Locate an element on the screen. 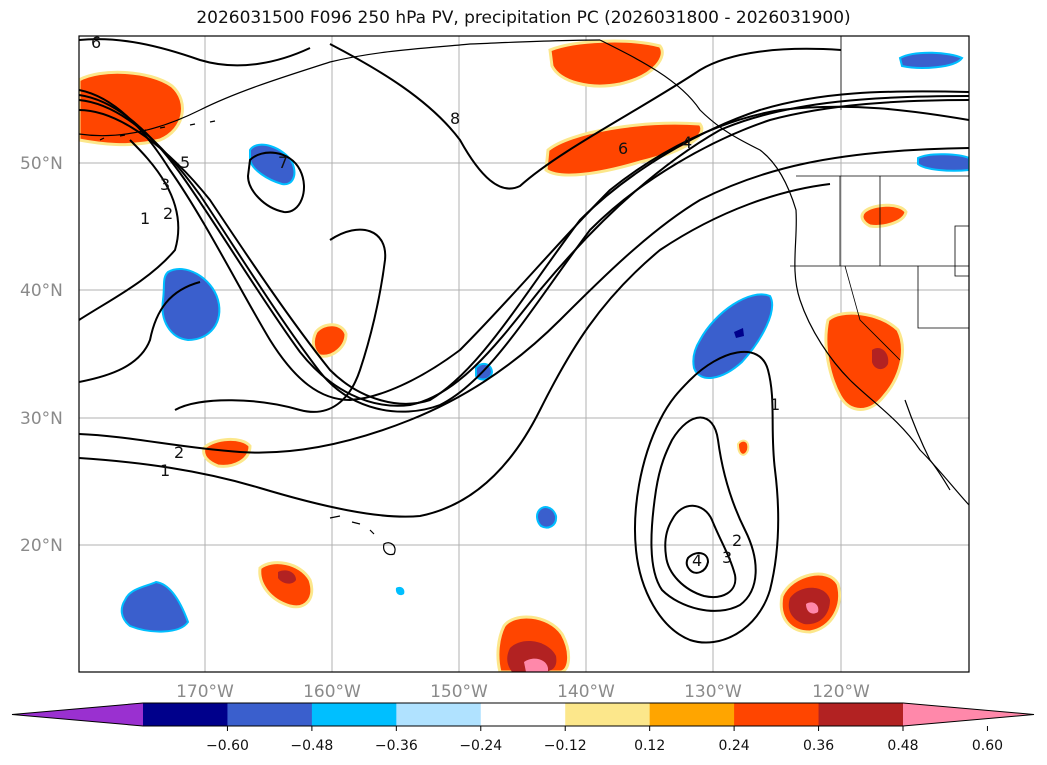 This screenshot has width=1047, height=765. colorbar-tick-label: 0.12 is located at coordinates (649, 746).